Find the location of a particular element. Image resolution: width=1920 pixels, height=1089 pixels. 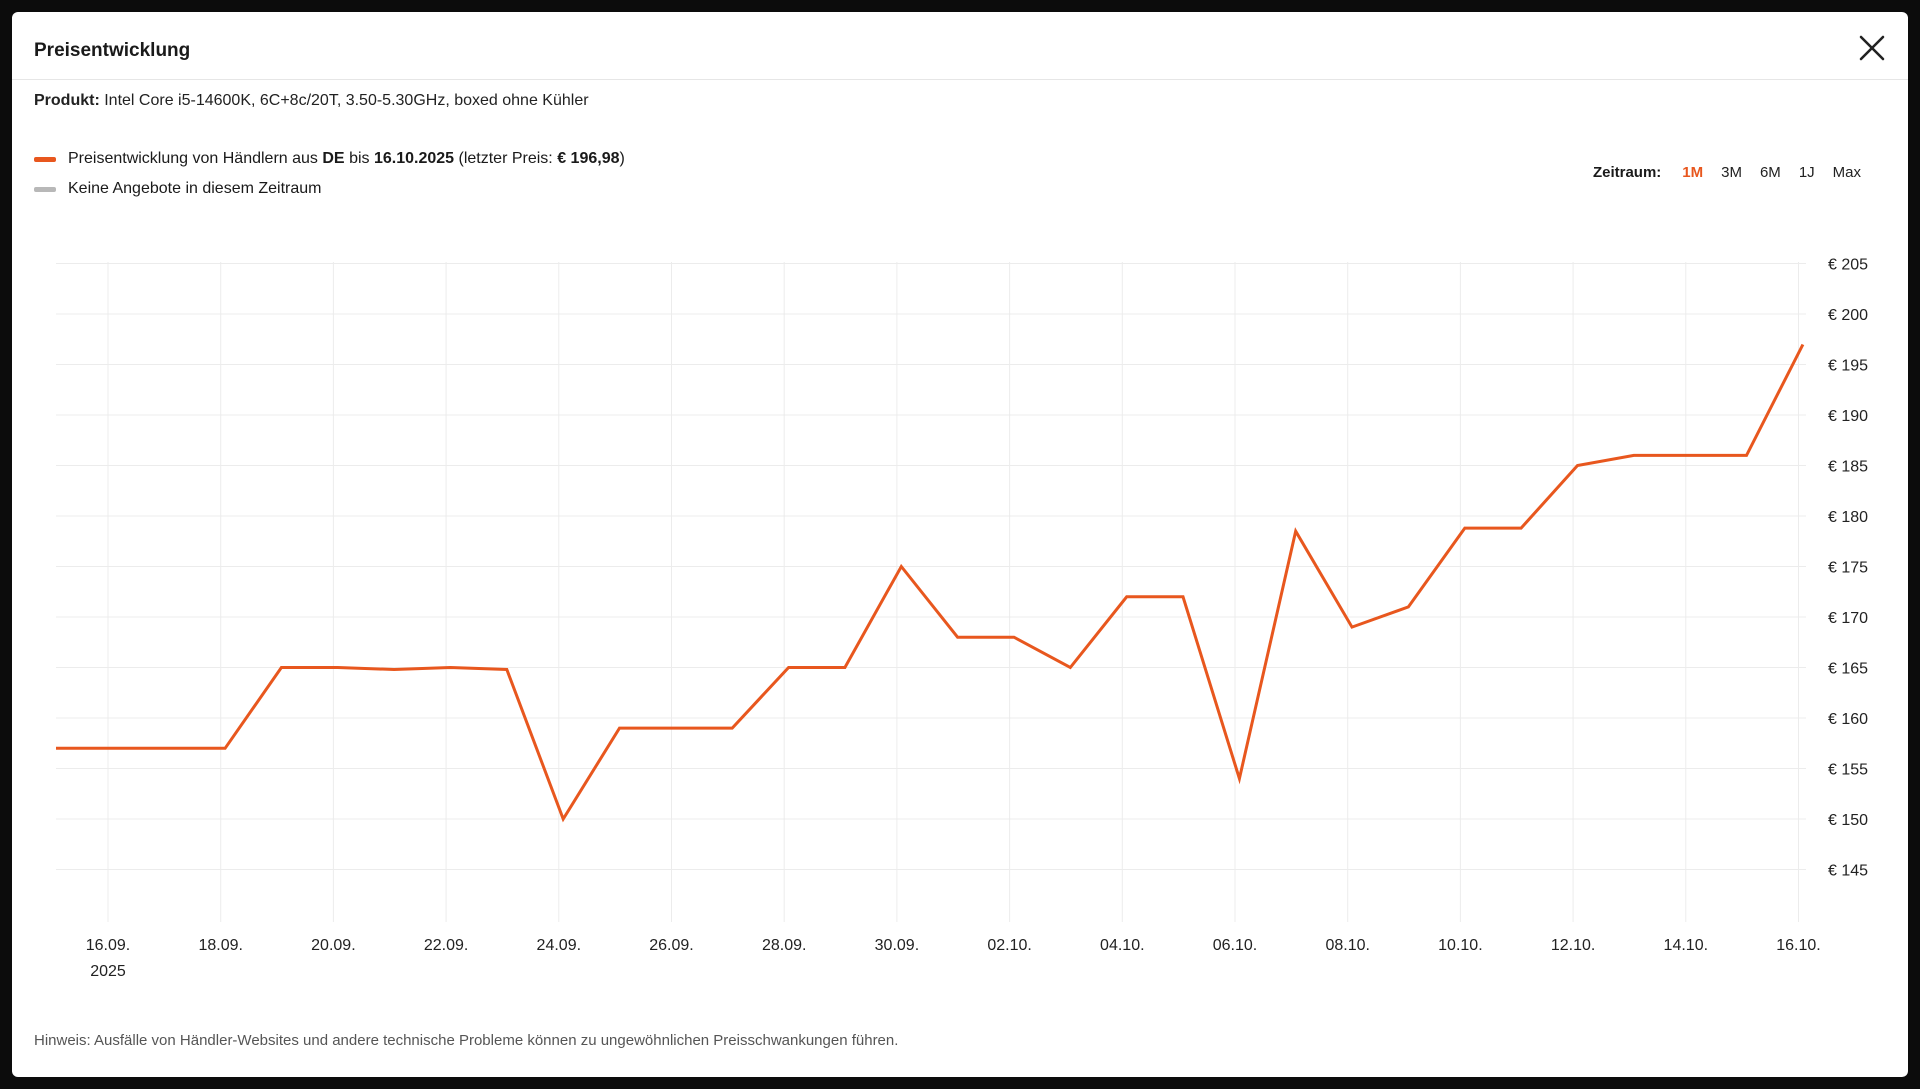

legend-series-prefix: Preisentwicklung von Händlern aus is located at coordinates (193, 158).